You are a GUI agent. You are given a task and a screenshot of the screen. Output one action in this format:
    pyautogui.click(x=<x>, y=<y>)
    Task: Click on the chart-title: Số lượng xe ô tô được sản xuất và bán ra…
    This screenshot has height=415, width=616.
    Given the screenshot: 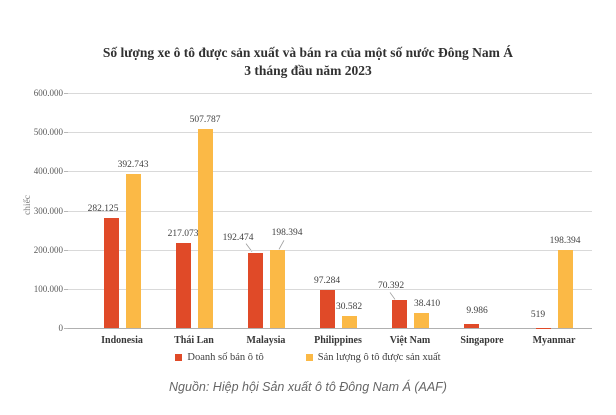 What is the action you would take?
    pyautogui.click(x=308, y=62)
    